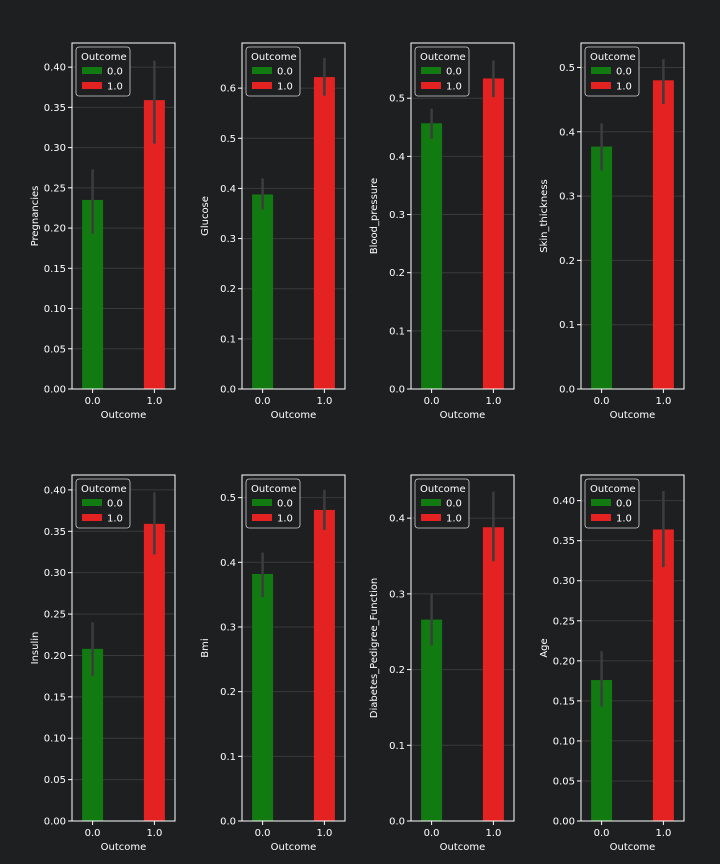 The height and width of the screenshot is (864, 720). I want to click on chart4-xtick-label: 0.0, so click(602, 401).